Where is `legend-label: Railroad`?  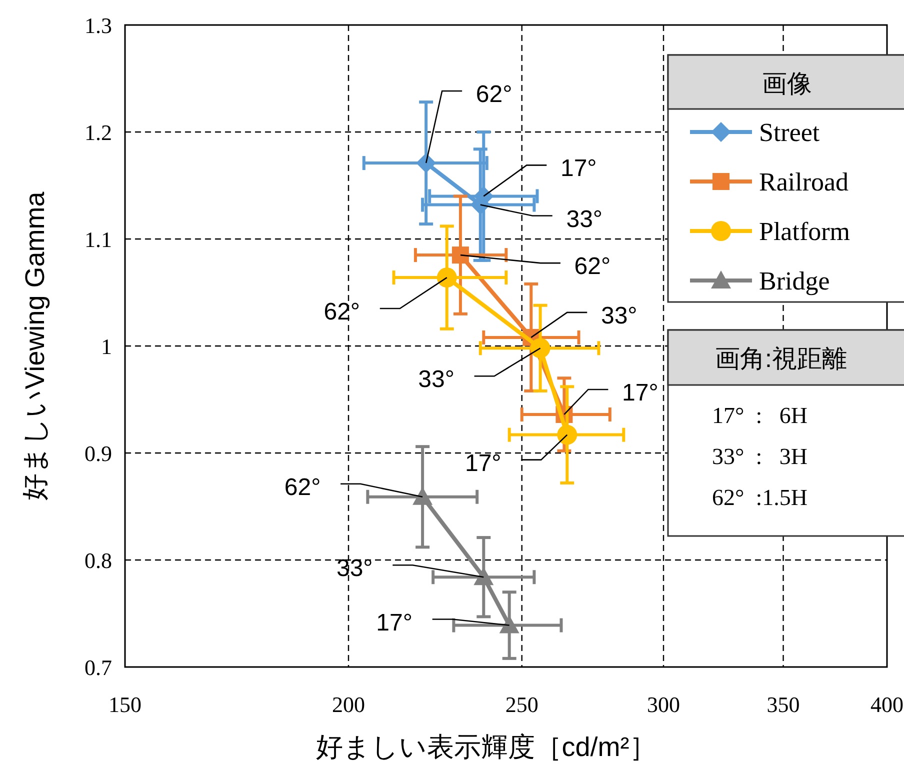 legend-label: Railroad is located at coordinates (804, 182).